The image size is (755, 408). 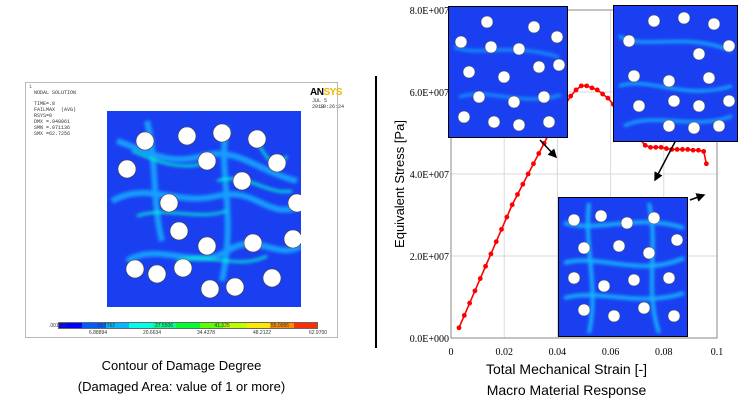 I want to click on inset-final-contour, so click(x=623, y=267).